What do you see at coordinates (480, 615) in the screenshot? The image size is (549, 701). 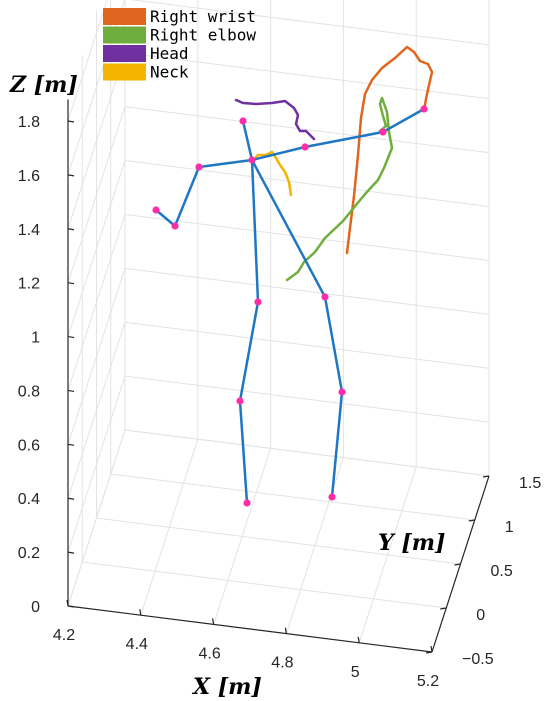 I see `y-tick-label: 0` at bounding box center [480, 615].